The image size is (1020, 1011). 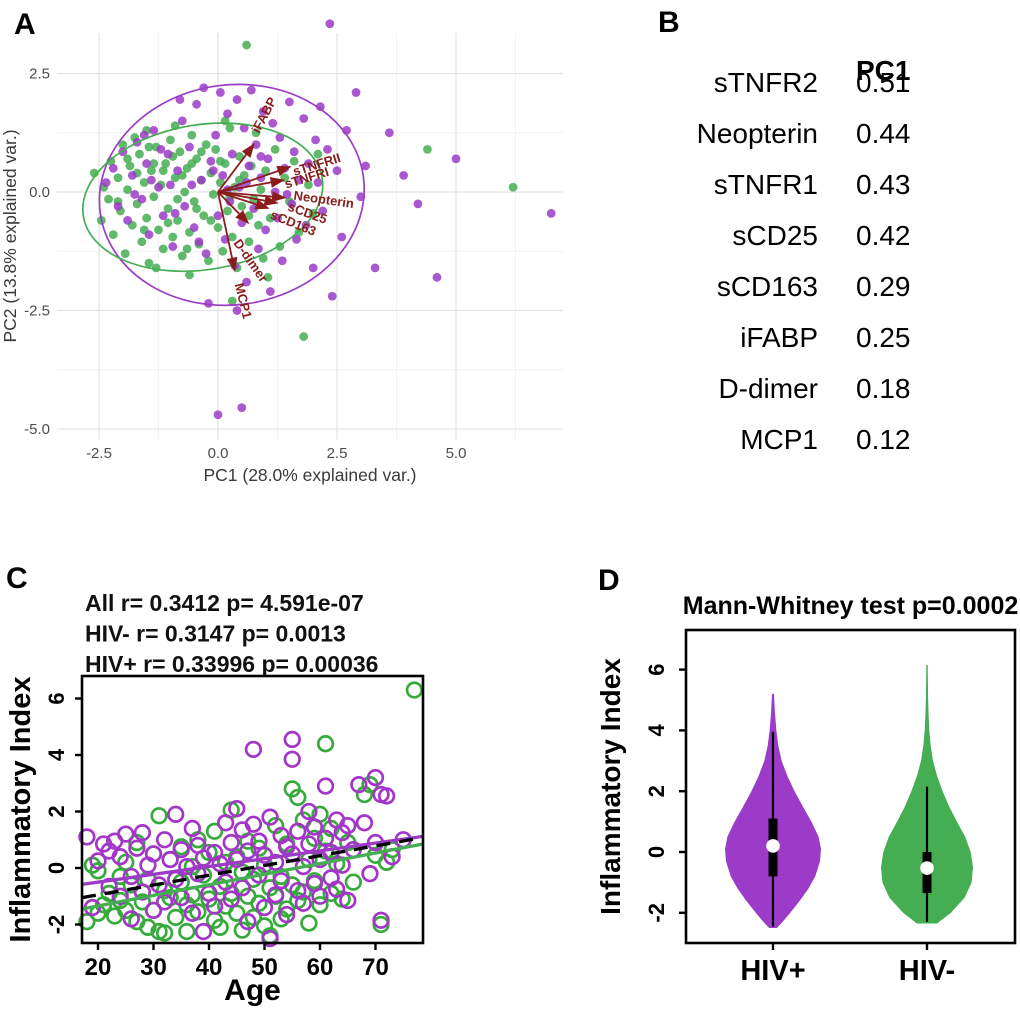 What do you see at coordinates (231, 664) in the screenshot?
I see `correlation-title-line: HIV+ r= 0.33996 p= 0.00036` at bounding box center [231, 664].